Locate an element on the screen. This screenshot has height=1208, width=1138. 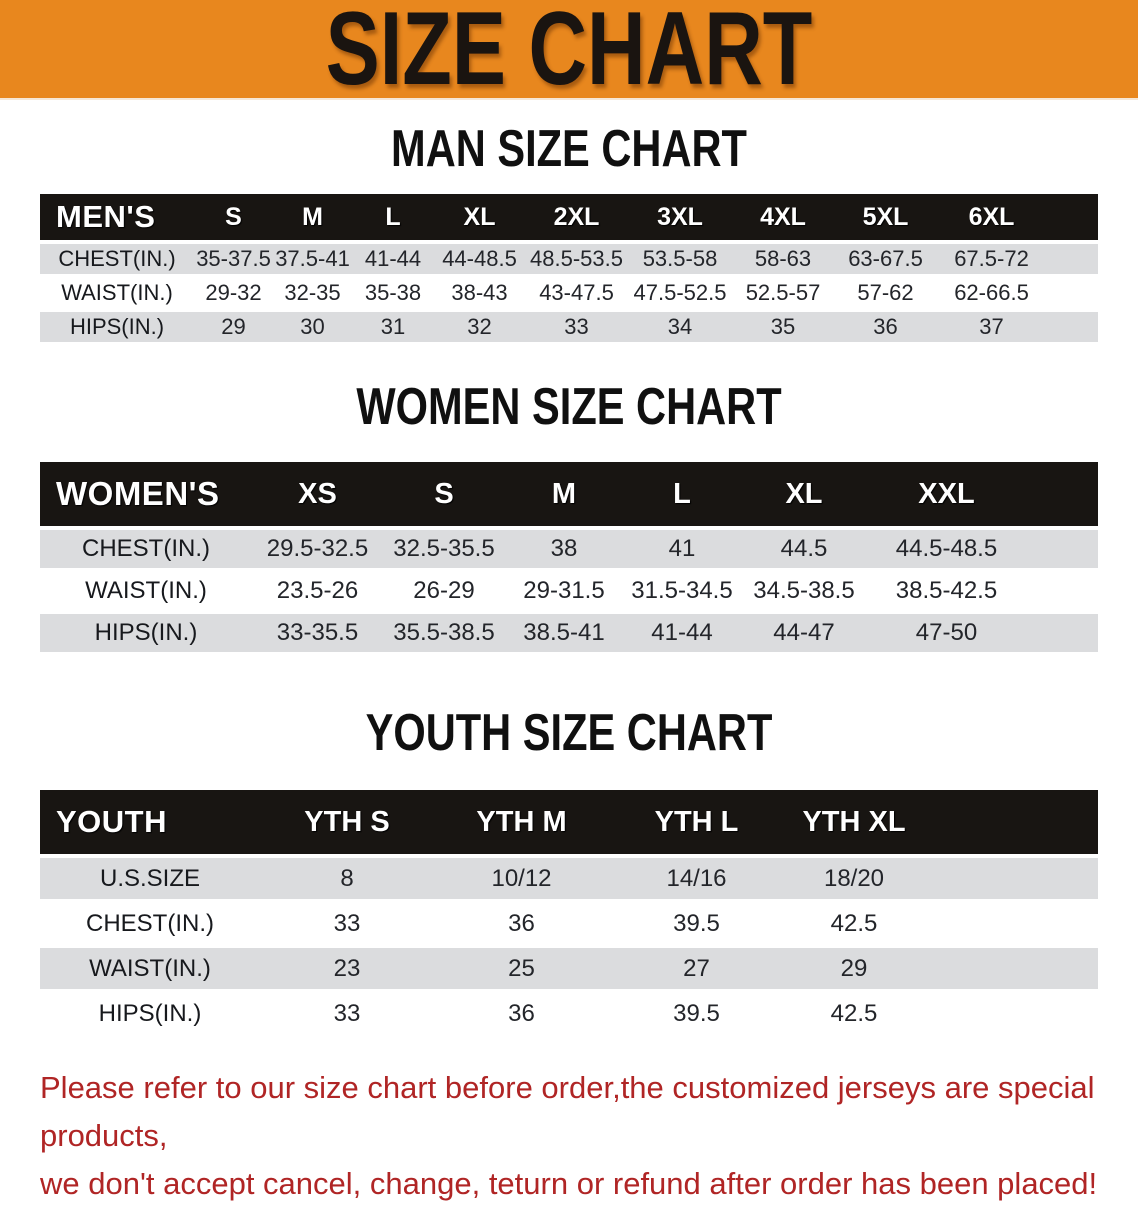
youth-header-row: YOUTH YTH S YTH M YTH L YTH XL is located at coordinates (569, 822).